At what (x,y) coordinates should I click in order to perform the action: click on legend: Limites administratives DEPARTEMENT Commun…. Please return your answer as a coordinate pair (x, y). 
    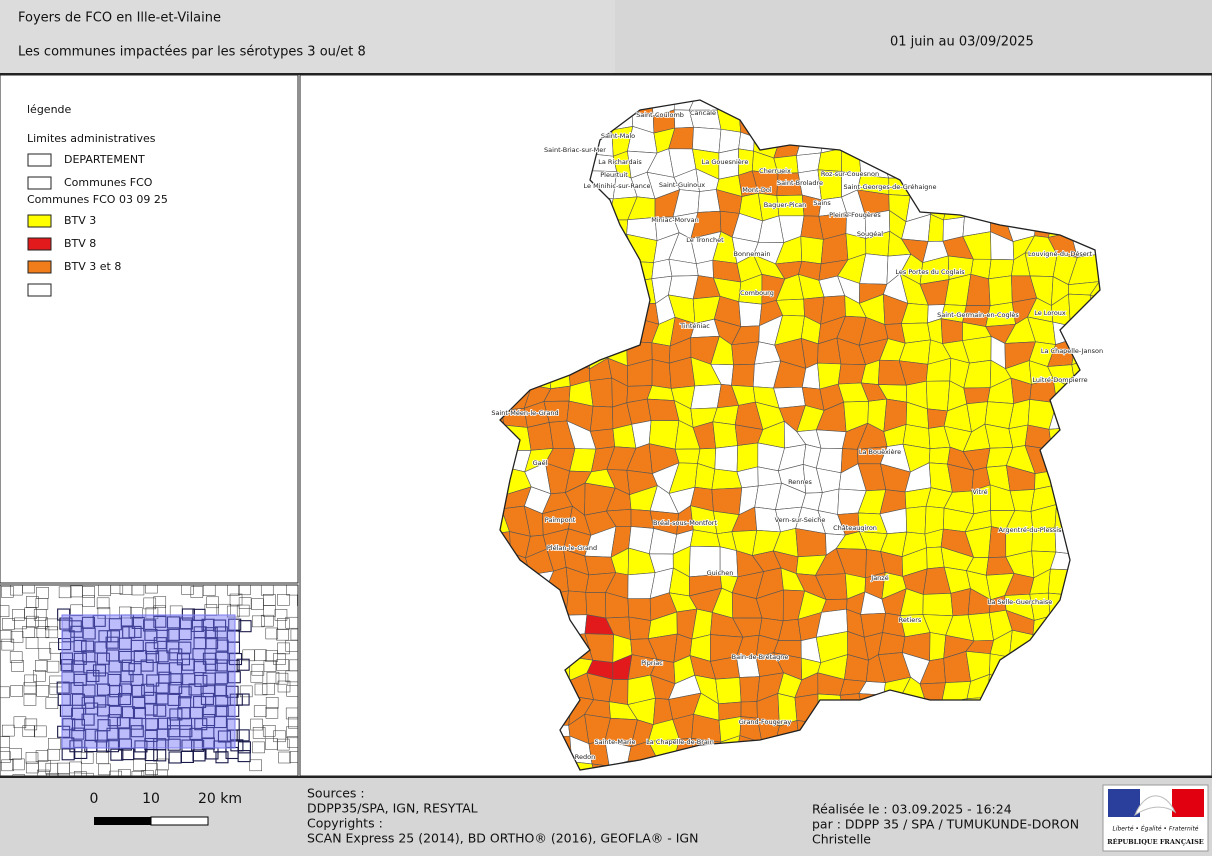
    Looking at the image, I should click on (97, 214).